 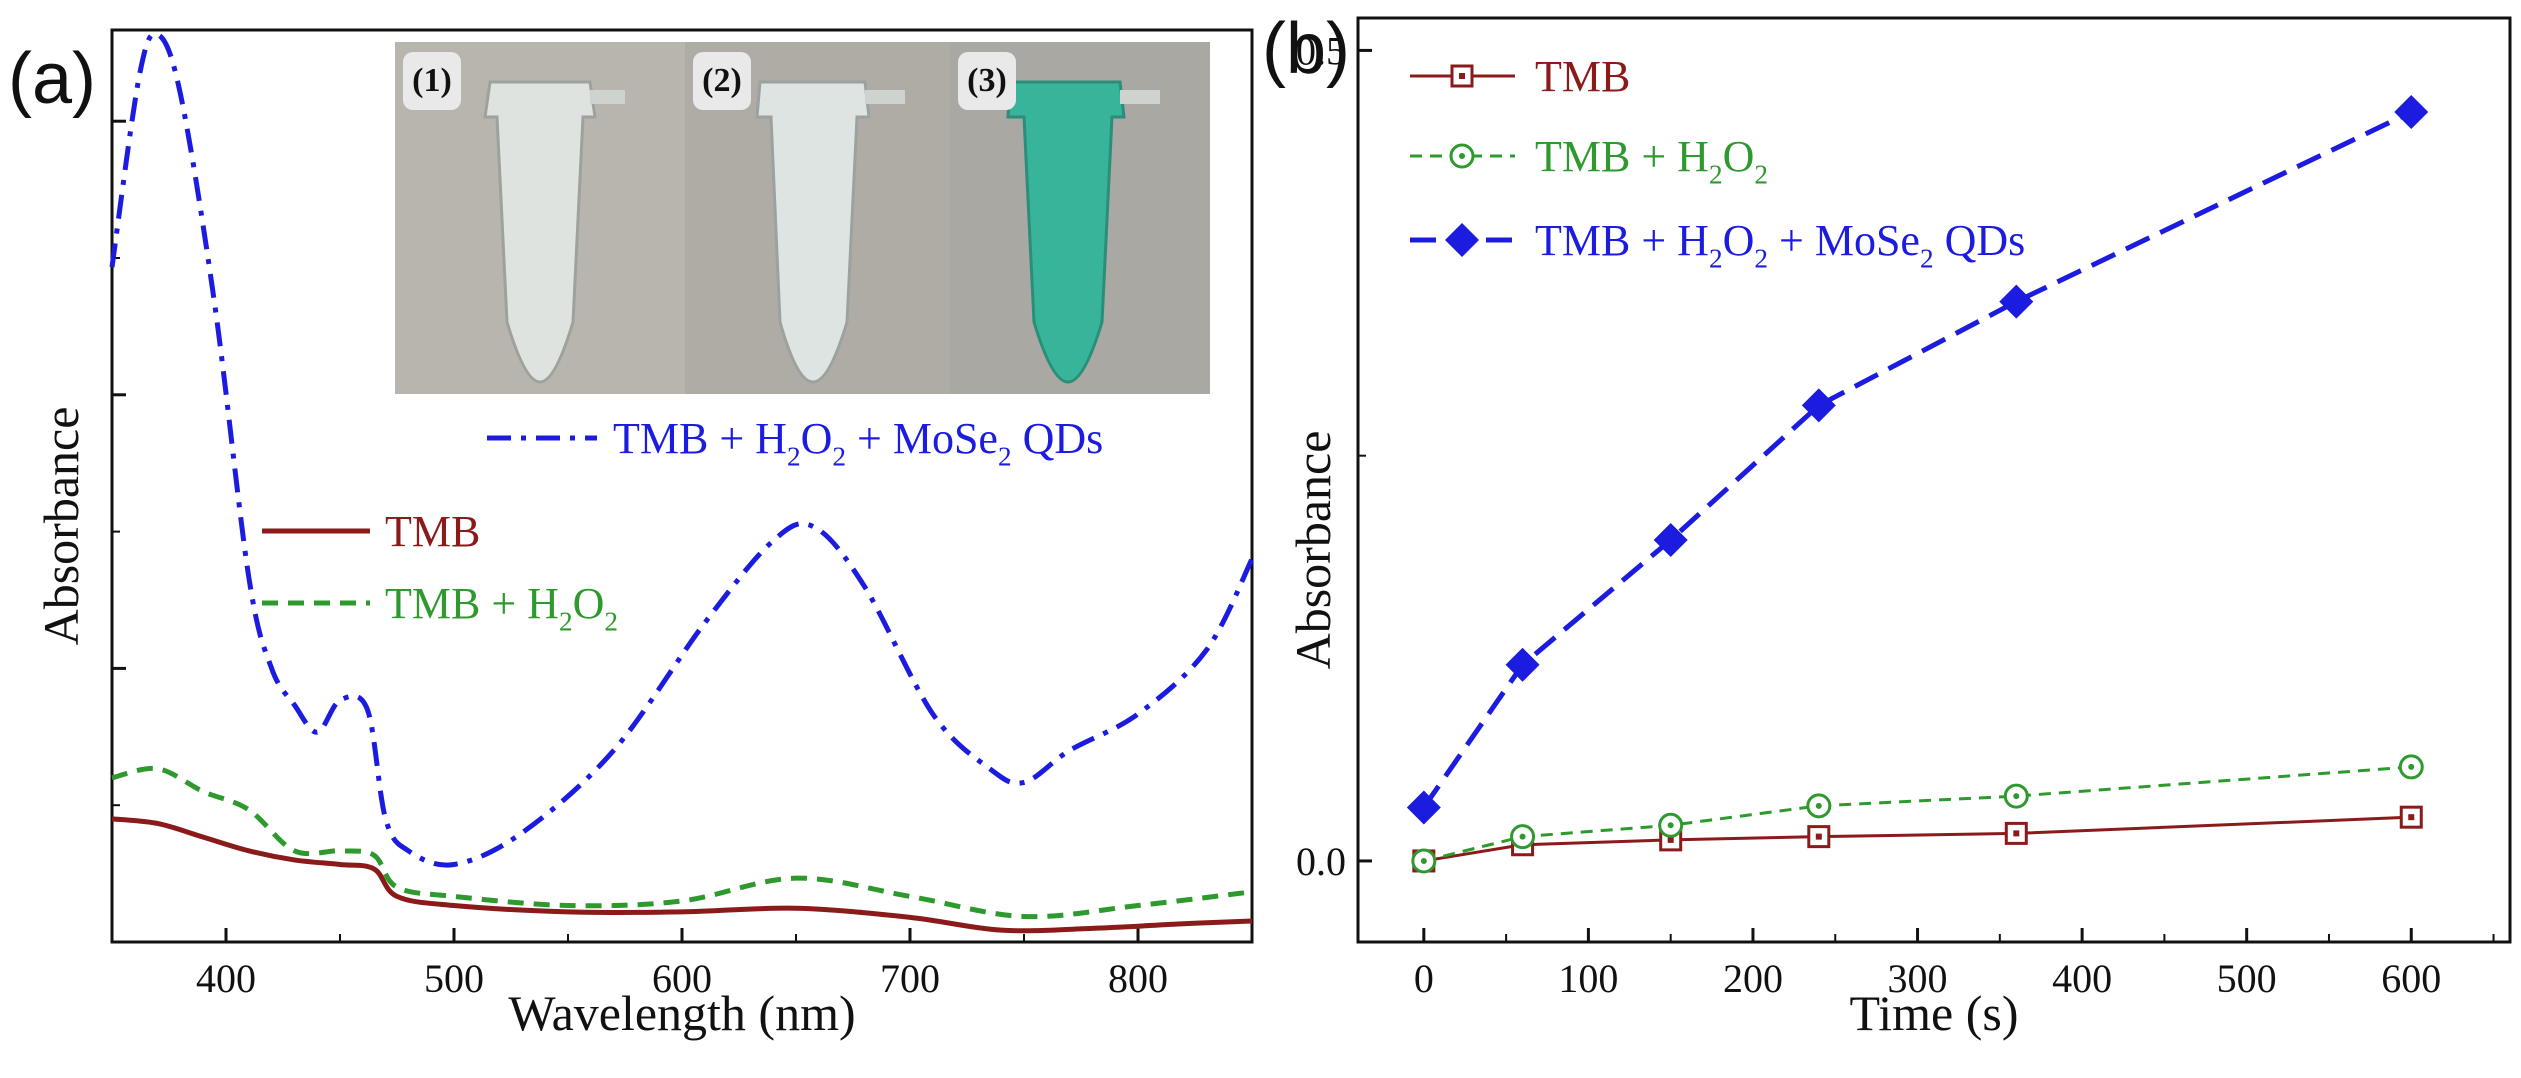 I want to click on series-line-b-tmb, so click(x=1917, y=839).